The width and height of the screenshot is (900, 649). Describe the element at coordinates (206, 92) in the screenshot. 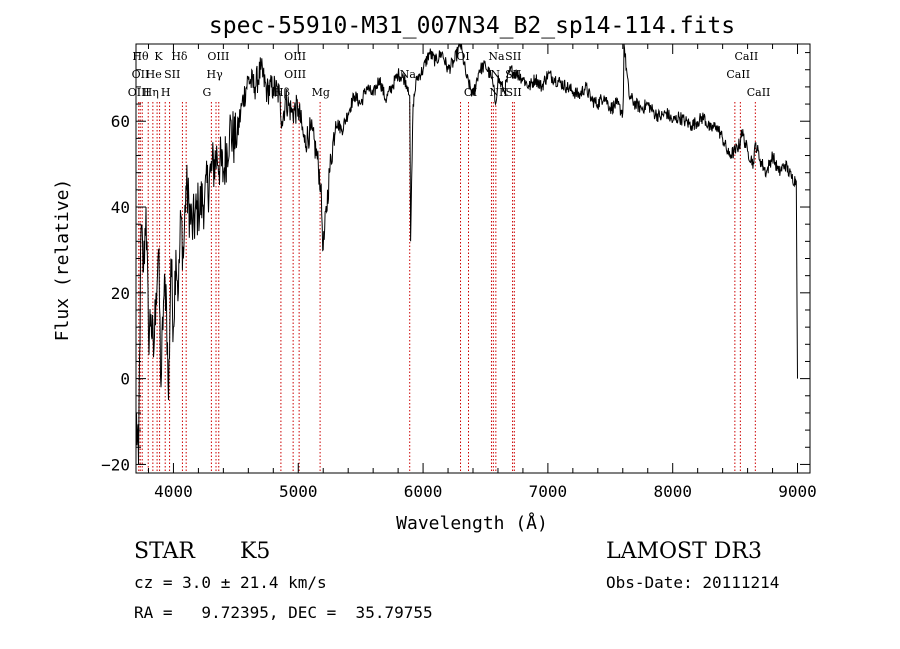

I see `line-label: G` at that location.